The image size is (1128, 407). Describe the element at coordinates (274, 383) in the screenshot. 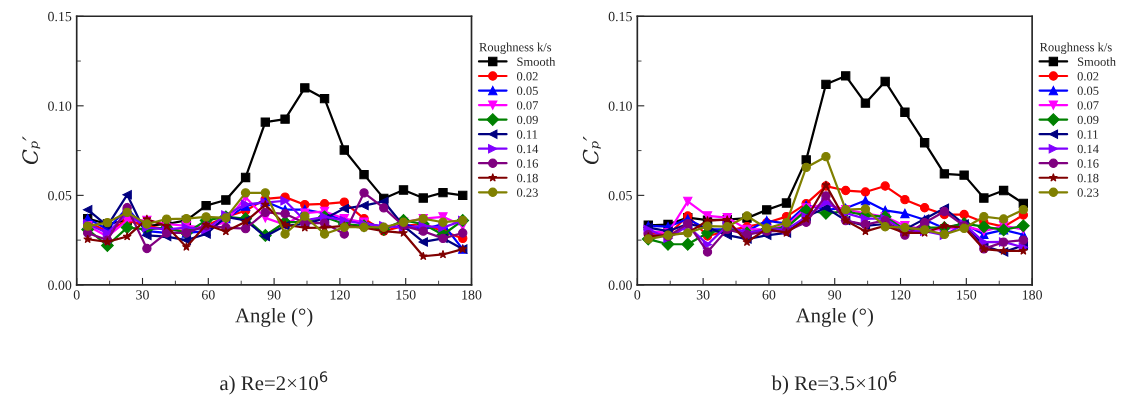

I see `text: a) Re=2×10$^{6}$` at that location.